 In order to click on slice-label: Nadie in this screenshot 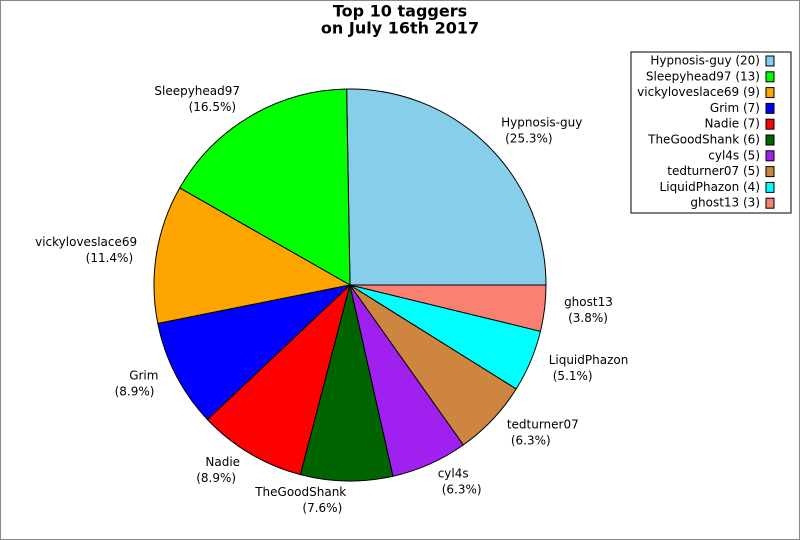, I will do `click(222, 462)`.